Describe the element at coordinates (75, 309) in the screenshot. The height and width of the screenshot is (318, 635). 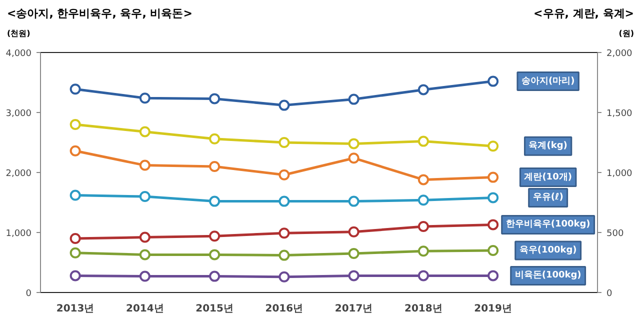
I see `x-tick-label: 2013년` at that location.